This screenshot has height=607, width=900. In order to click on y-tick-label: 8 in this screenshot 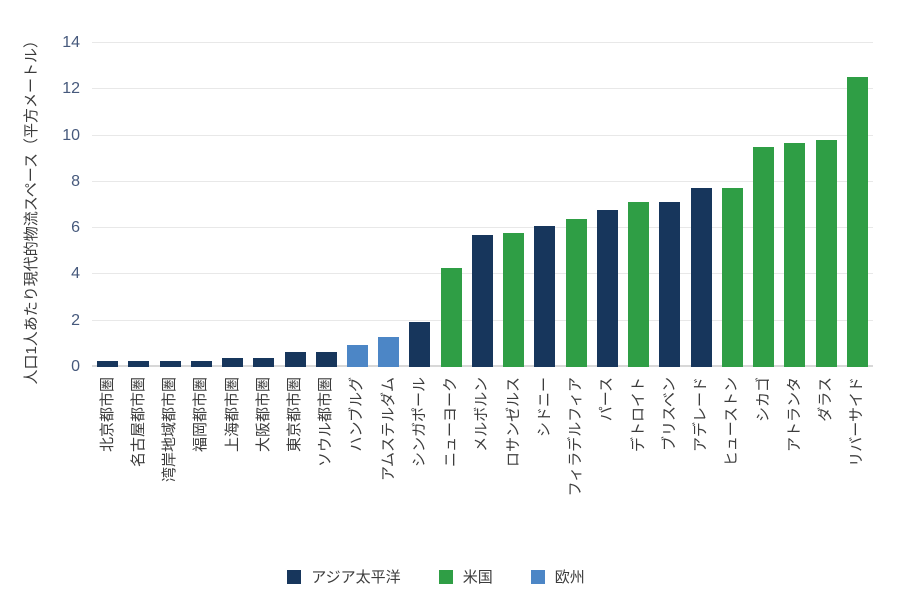, I will do `click(75, 181)`.